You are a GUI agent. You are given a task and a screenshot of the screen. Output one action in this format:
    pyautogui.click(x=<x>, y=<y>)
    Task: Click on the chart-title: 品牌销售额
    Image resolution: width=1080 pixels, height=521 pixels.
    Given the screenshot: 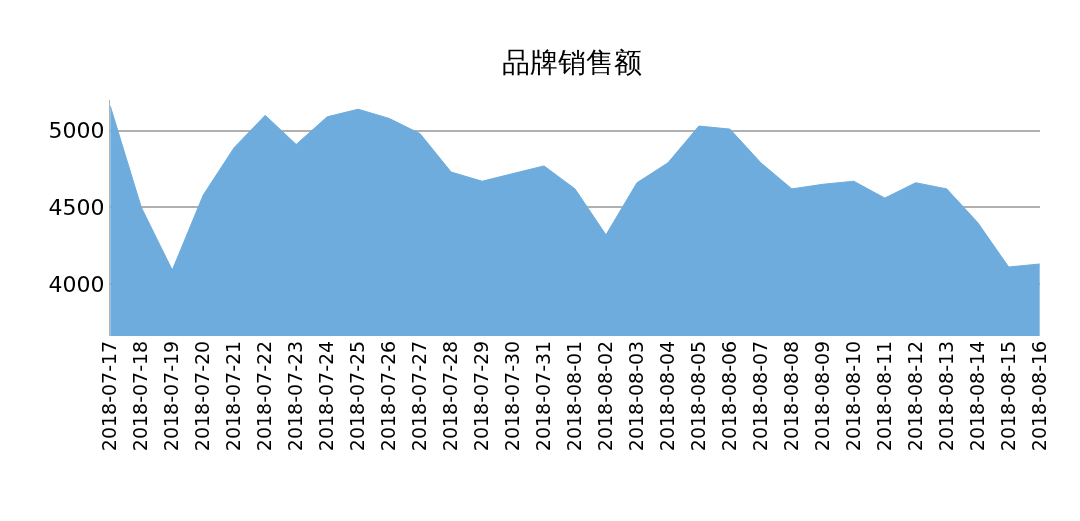 What is the action you would take?
    pyautogui.click(x=572, y=62)
    